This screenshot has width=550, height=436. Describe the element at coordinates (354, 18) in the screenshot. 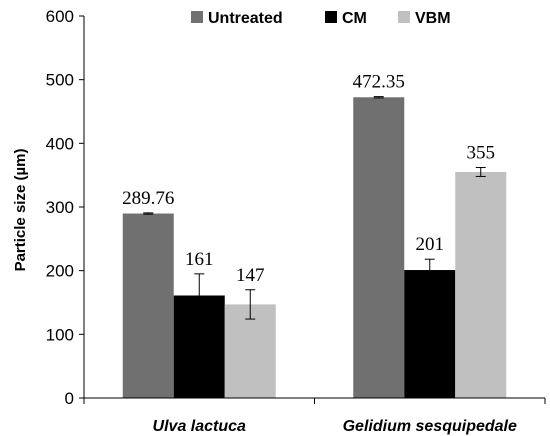

I see `legend-label: CM` at that location.